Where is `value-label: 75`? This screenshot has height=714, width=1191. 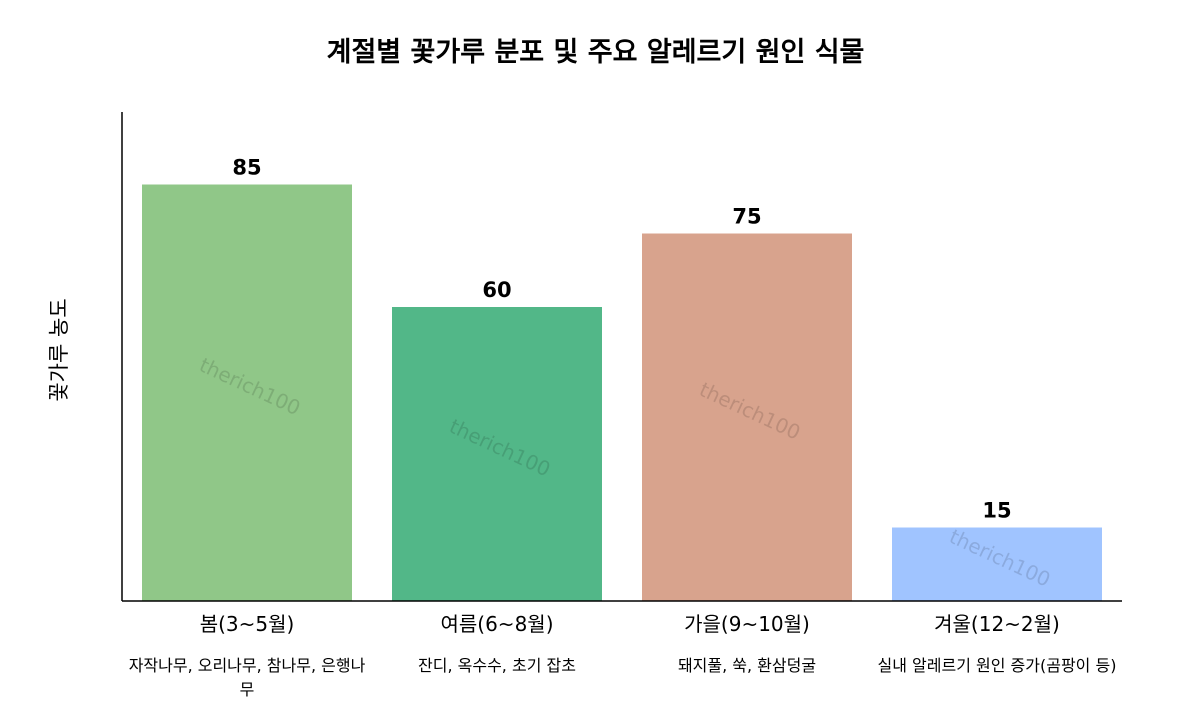
value-label: 75 is located at coordinates (746, 217).